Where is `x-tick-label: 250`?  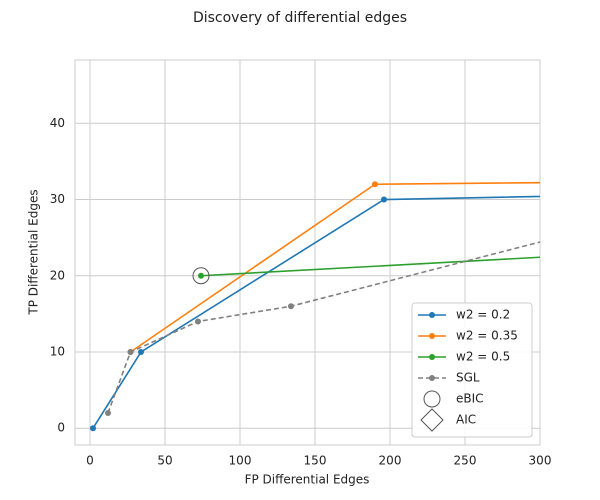 x-tick-label: 250 is located at coordinates (465, 461).